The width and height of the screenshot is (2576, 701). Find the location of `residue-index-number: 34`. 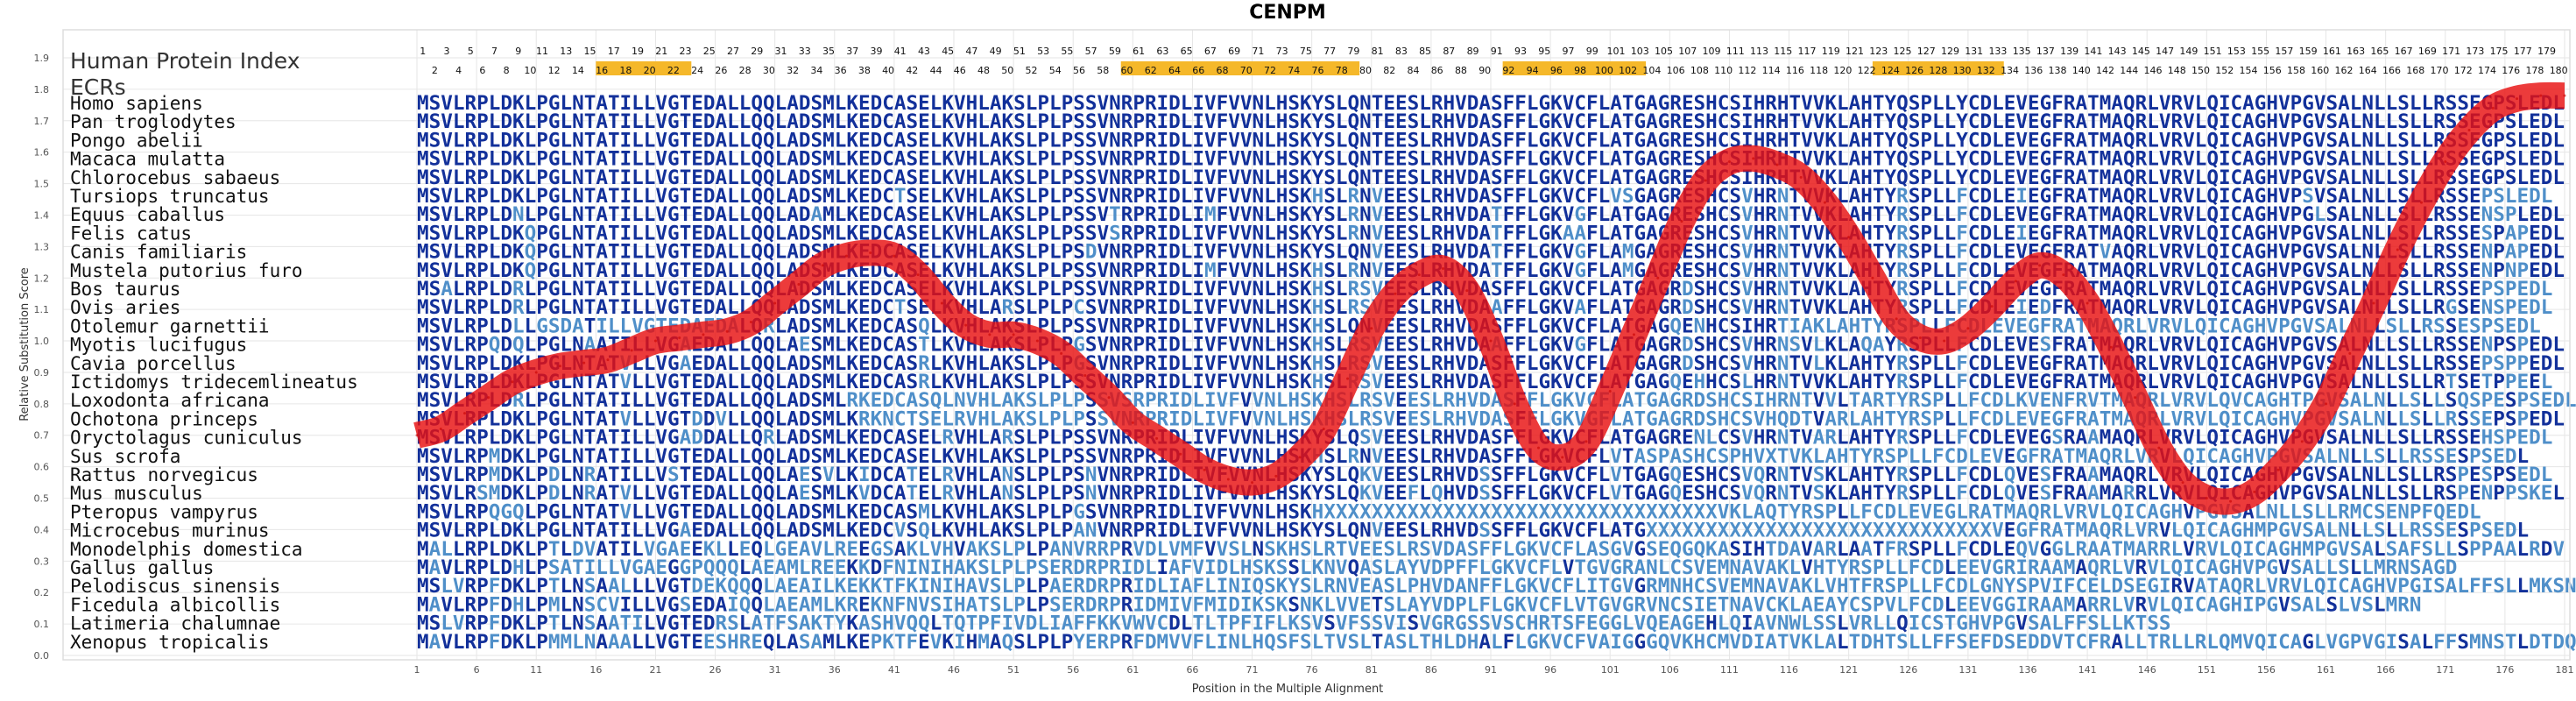

residue-index-number: 34 is located at coordinates (816, 70).